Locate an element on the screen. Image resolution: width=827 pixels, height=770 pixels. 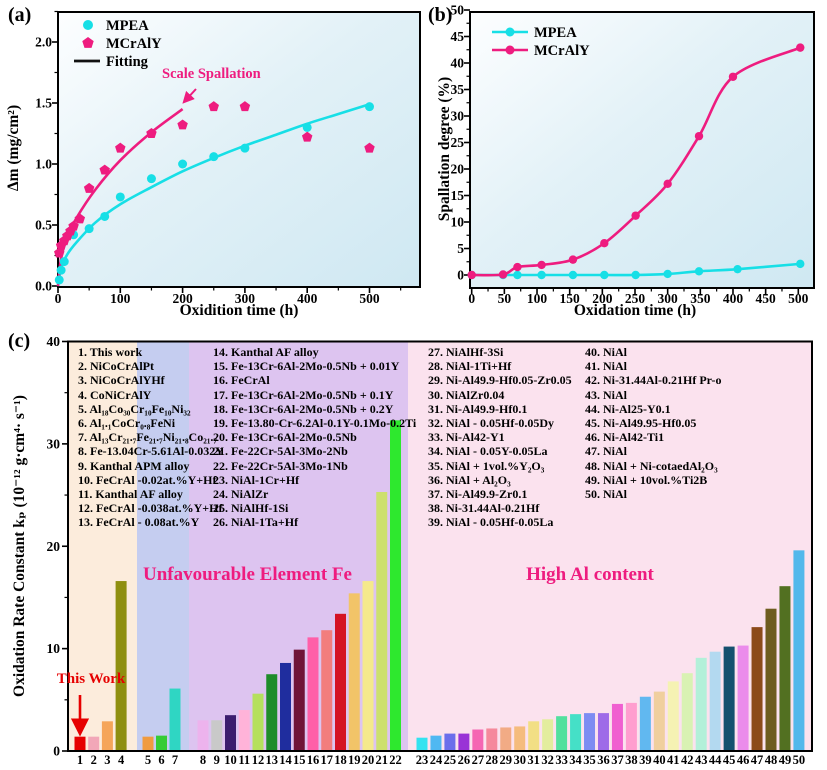
tick-label: 37 is located at coordinates (617, 760).